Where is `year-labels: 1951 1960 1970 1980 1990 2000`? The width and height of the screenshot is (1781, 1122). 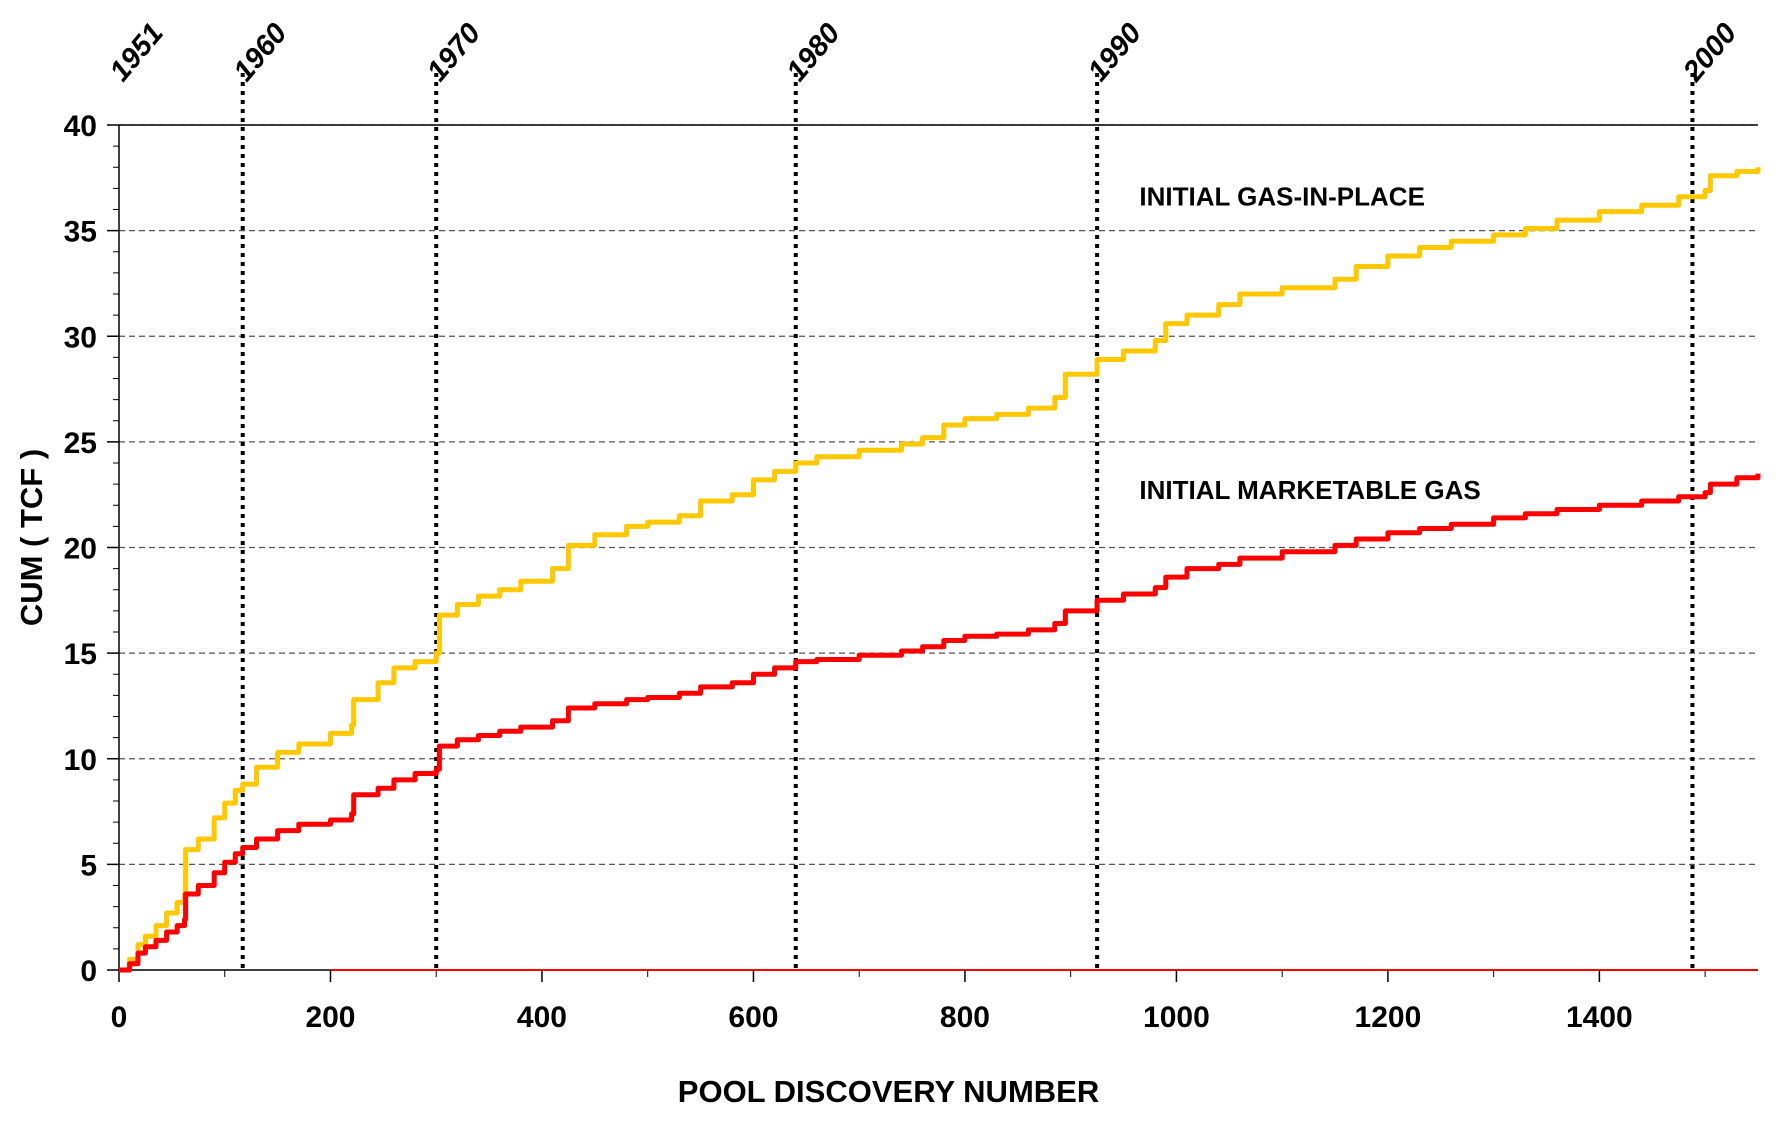 year-labels: 1951 1960 1970 1980 1990 2000 is located at coordinates (923, 53).